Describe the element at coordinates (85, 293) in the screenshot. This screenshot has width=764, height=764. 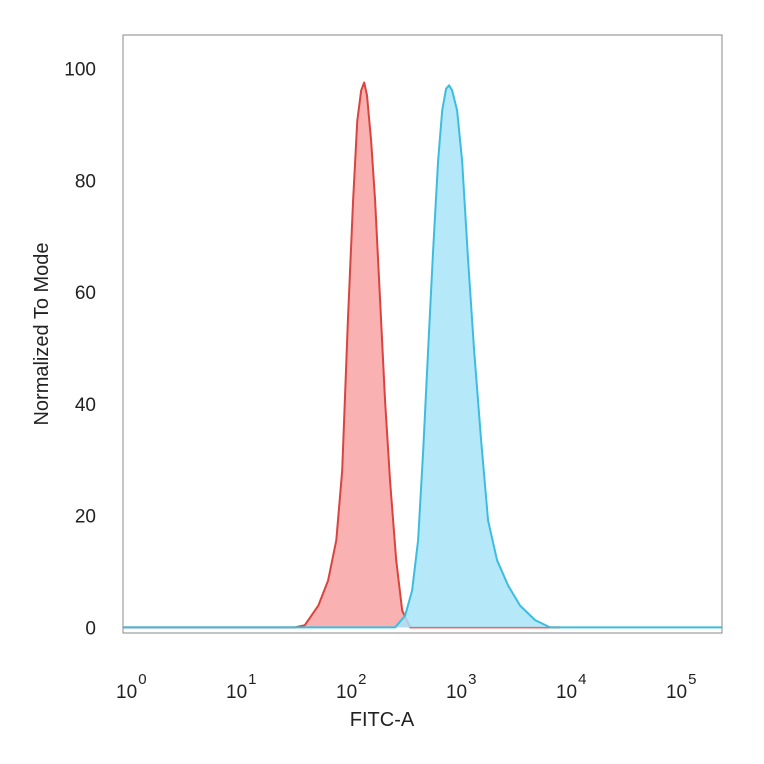
I see `y-tick-label: 60` at that location.